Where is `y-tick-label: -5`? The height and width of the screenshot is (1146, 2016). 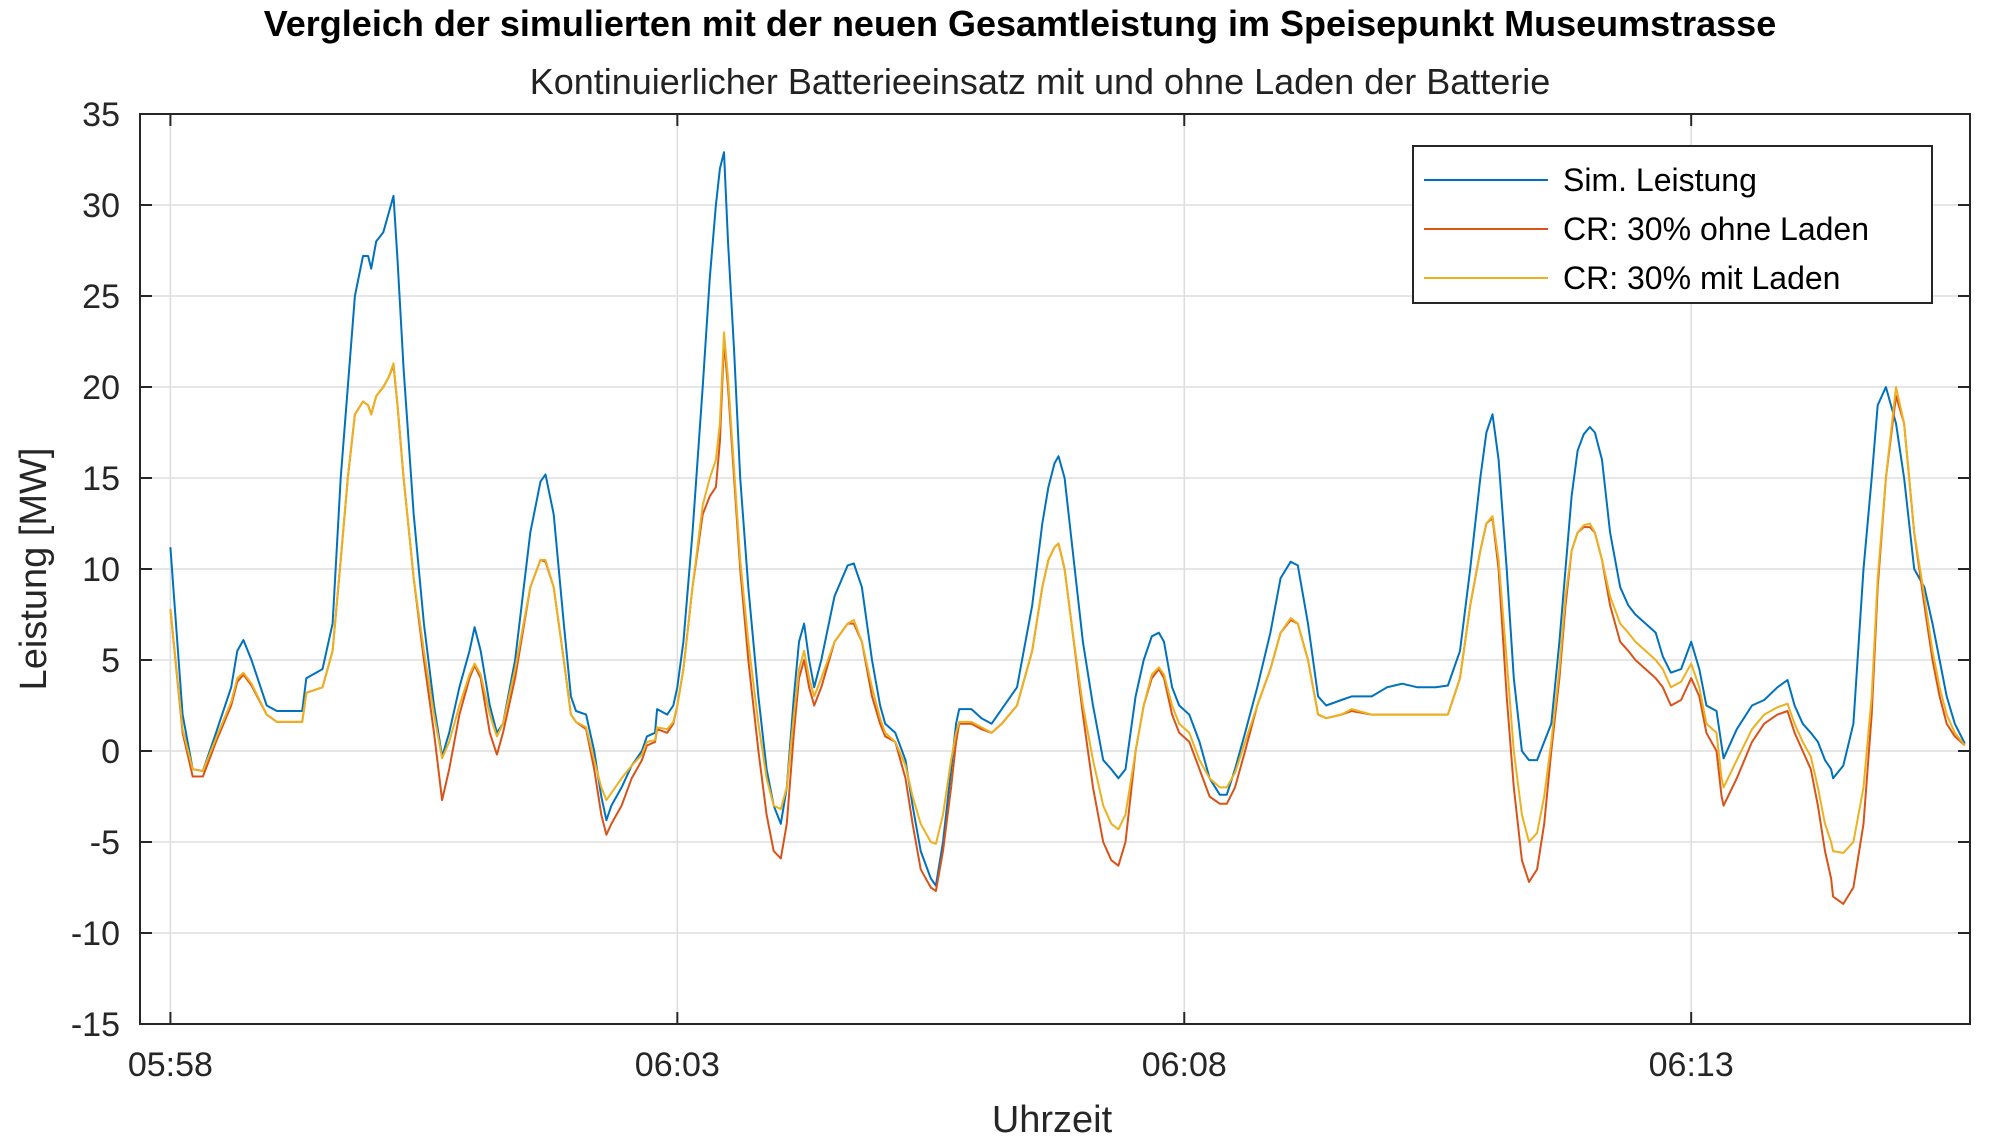 y-tick-label: -5 is located at coordinates (105, 843).